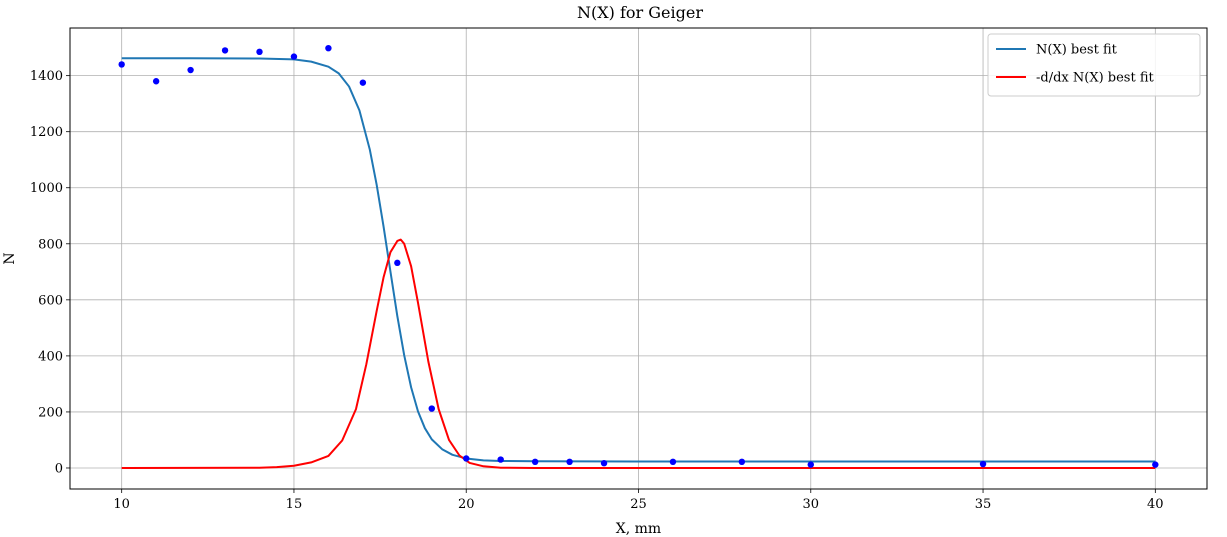 This screenshot has height=537, width=1227. Describe the element at coordinates (59, 468) in the screenshot. I see `y-tick-label: 0` at that location.